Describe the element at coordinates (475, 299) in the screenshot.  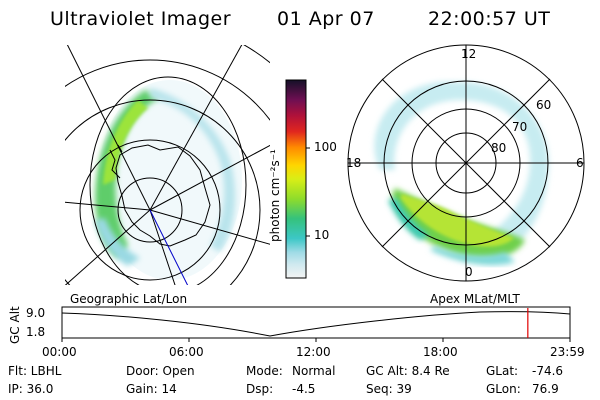
I see `apex-frame-label: Apex MLat/MLT` at that location.